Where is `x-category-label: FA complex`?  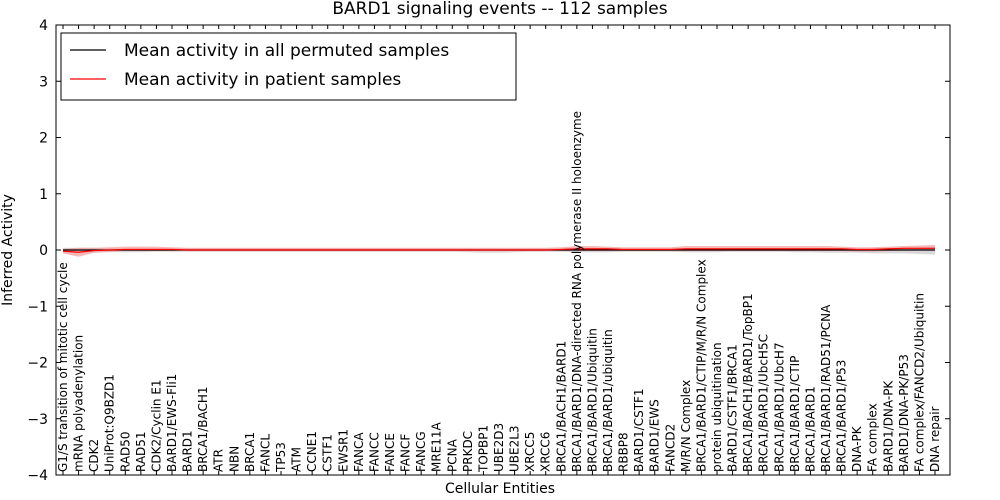 x-category-label: FA complex is located at coordinates (873, 437).